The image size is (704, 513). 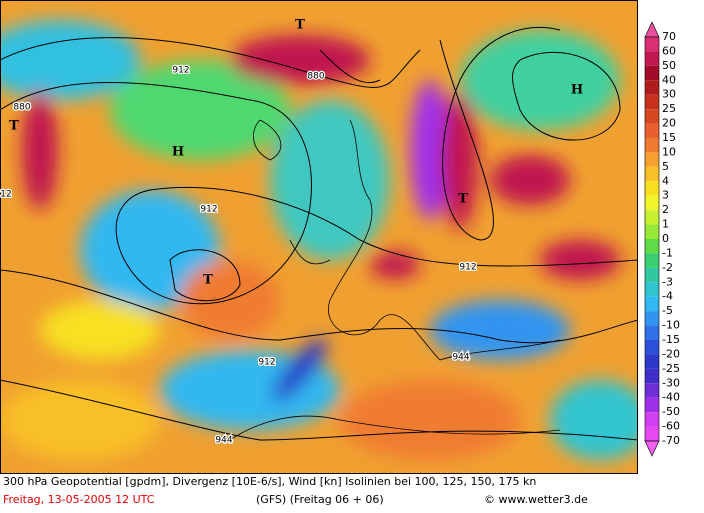 I want to click on legend-label: 5, so click(x=665, y=166).